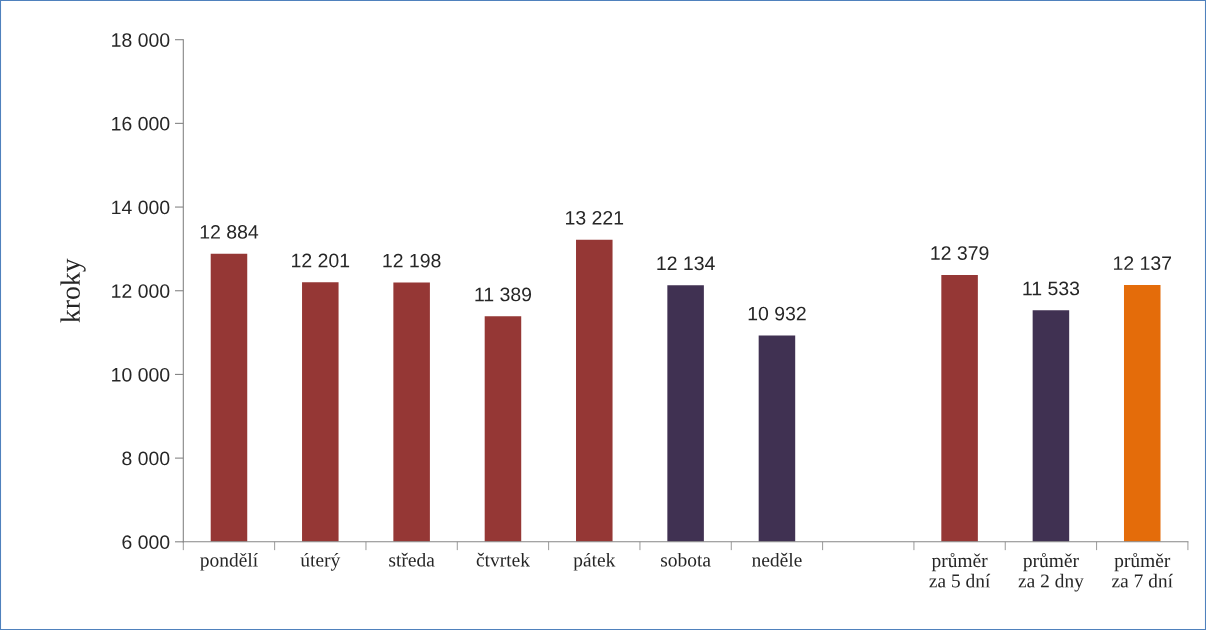 This screenshot has height=630, width=1206. Describe the element at coordinates (141, 374) in the screenshot. I see `y-tick-label: 10 000` at that location.